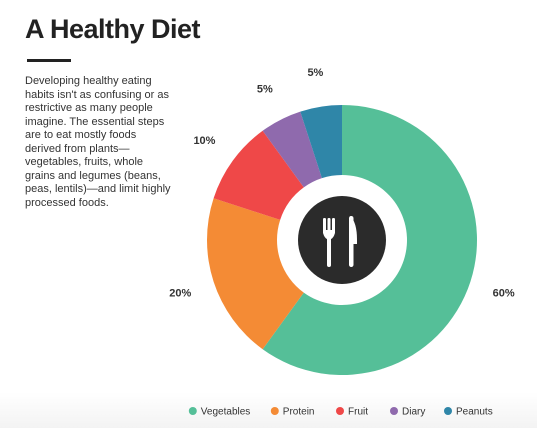 This screenshot has width=537, height=428. Describe the element at coordinates (226, 412) in the screenshot. I see `legend-label-vegetables: Vegetables` at that location.